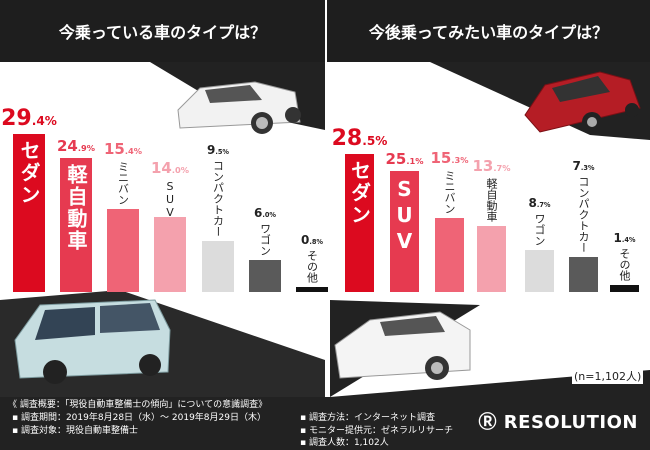  I want to click on survey-provider: ▪ モニター提供元：ゼネラルリサーチ, so click(376, 431).